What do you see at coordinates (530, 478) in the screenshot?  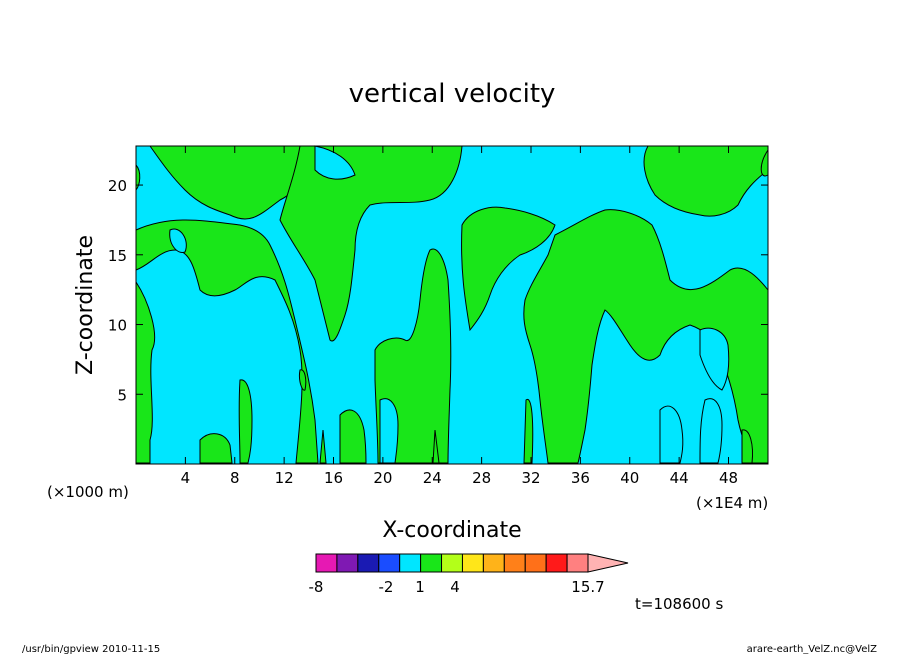 I see `x-tick-label: 32` at bounding box center [530, 478].